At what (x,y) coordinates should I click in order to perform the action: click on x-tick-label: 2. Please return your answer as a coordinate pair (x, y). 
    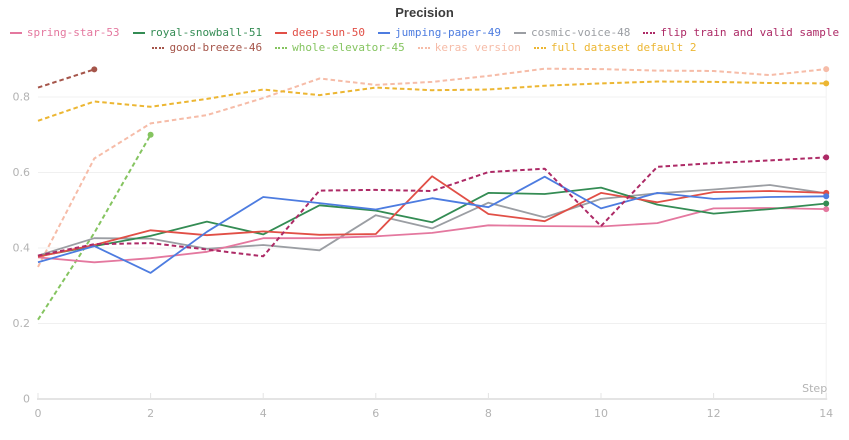
    Looking at the image, I should click on (150, 413).